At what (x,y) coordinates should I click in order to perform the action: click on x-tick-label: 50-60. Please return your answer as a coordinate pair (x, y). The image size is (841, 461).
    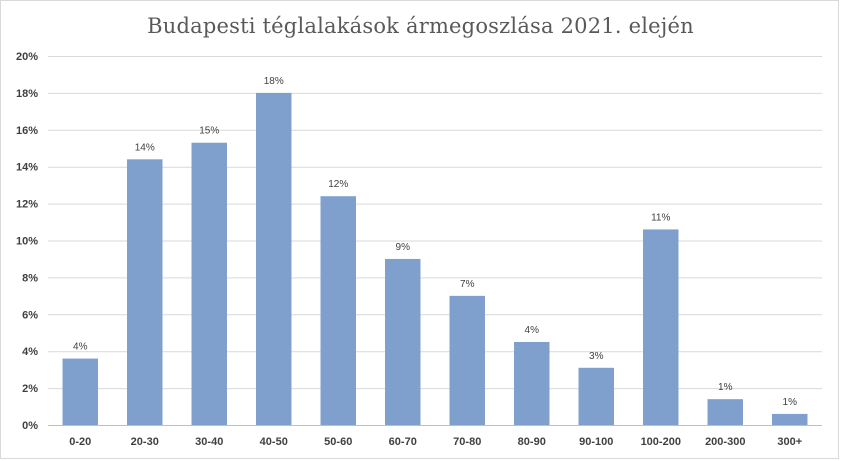
    Looking at the image, I should click on (338, 442).